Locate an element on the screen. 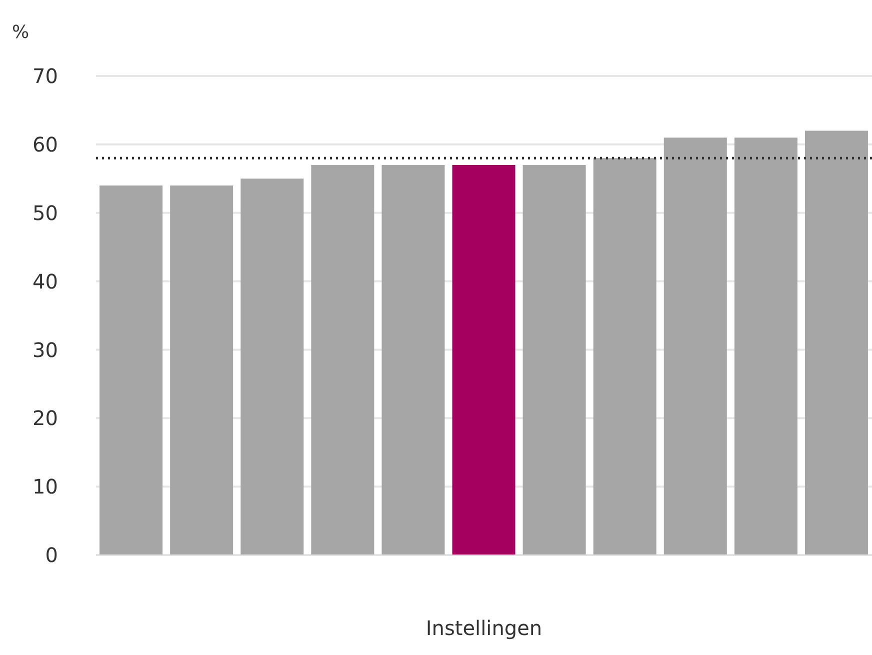  y-tick-label: 70 is located at coordinates (45, 76).